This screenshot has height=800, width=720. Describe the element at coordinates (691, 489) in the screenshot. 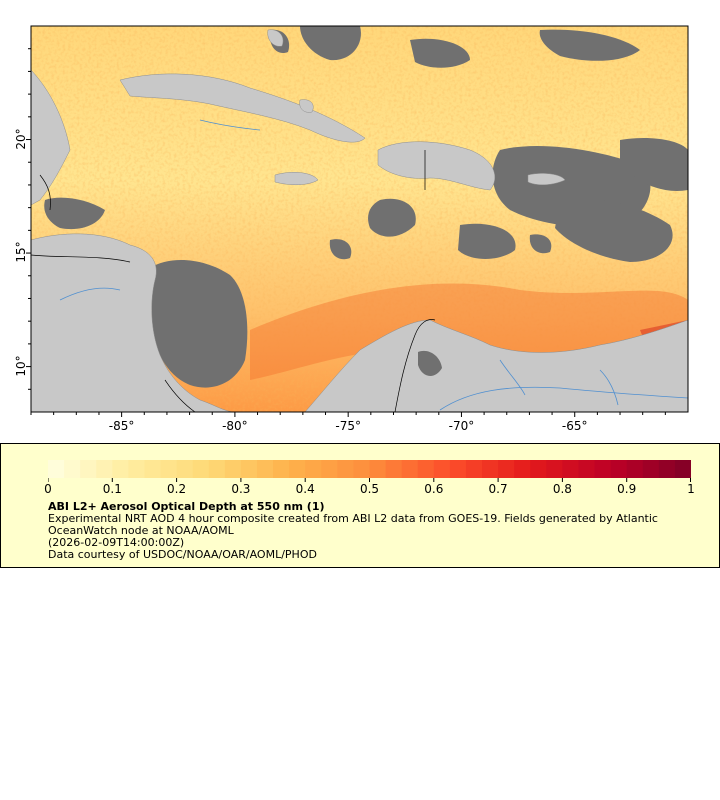

I see `colorbar-tick-label: 1` at that location.